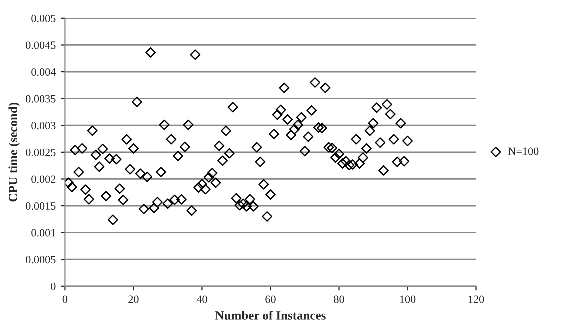 This screenshot has width=567, height=335. What do you see at coordinates (53, 286) in the screenshot?
I see `y-tick-label: 0` at bounding box center [53, 286].